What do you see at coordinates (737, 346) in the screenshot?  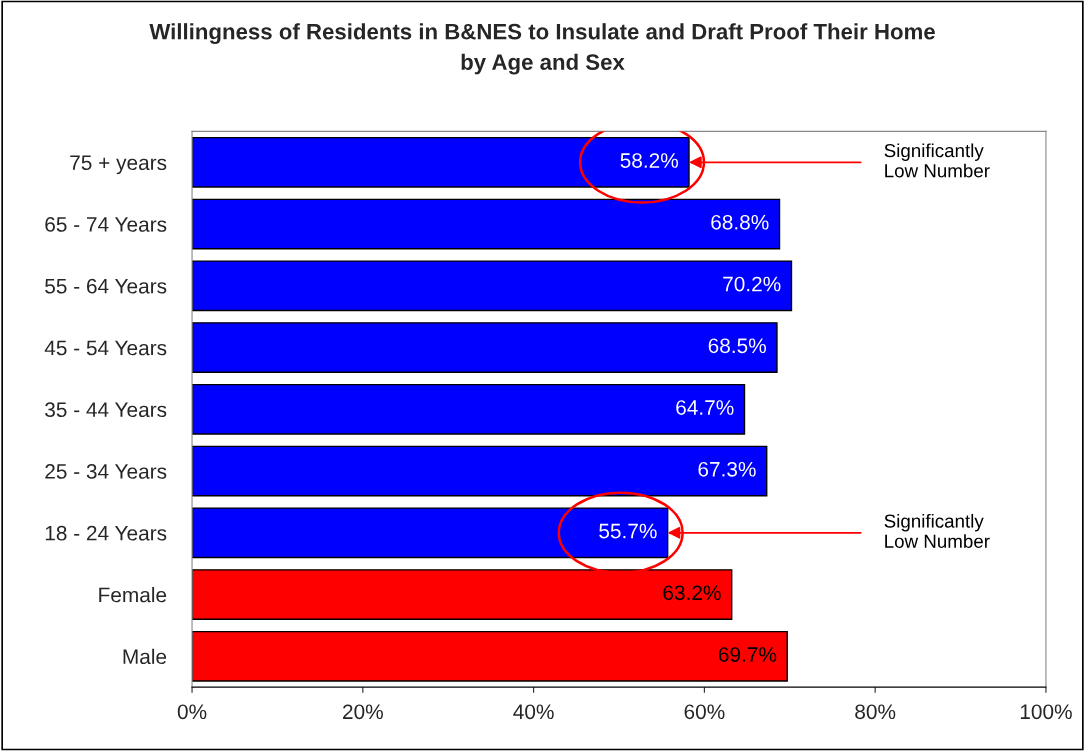 I see `data-label: 68.5%` at bounding box center [737, 346].